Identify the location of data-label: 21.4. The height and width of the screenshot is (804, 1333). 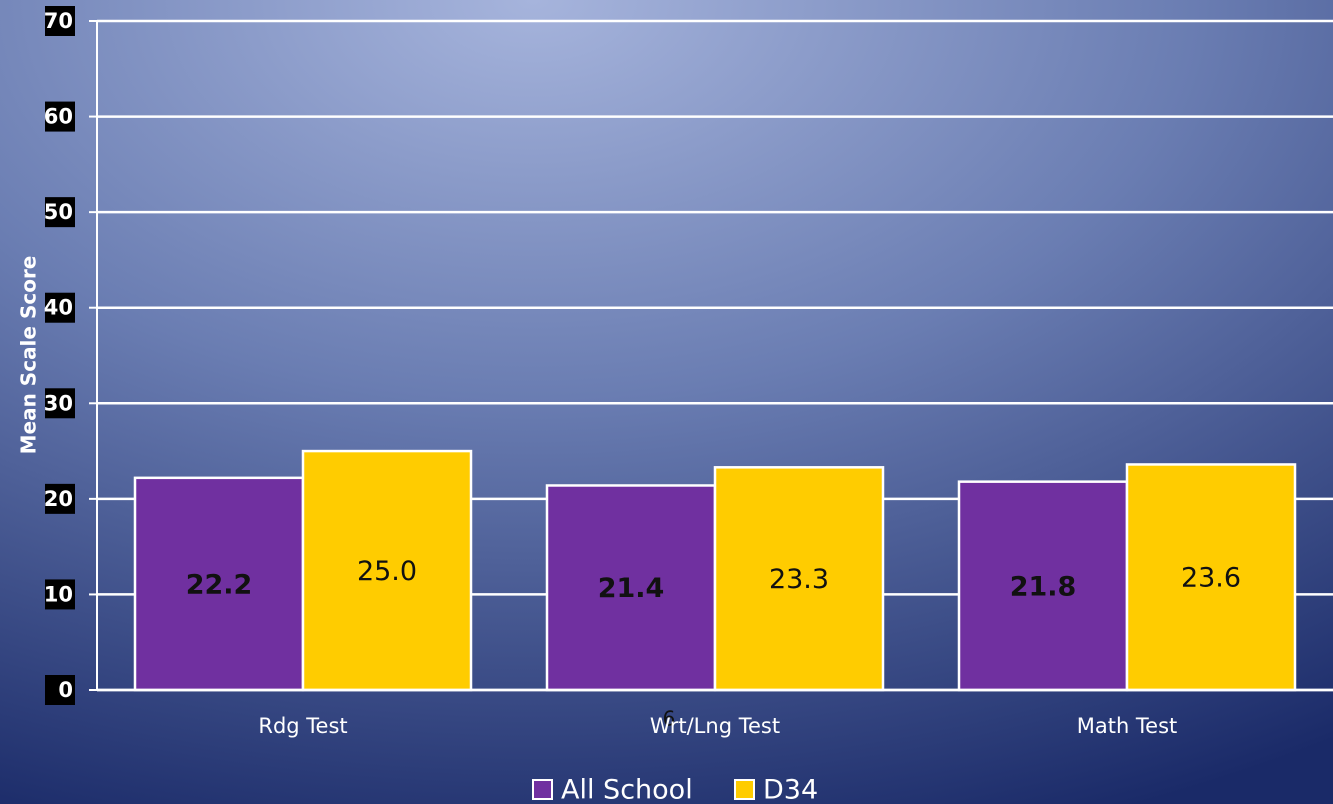
(631, 588).